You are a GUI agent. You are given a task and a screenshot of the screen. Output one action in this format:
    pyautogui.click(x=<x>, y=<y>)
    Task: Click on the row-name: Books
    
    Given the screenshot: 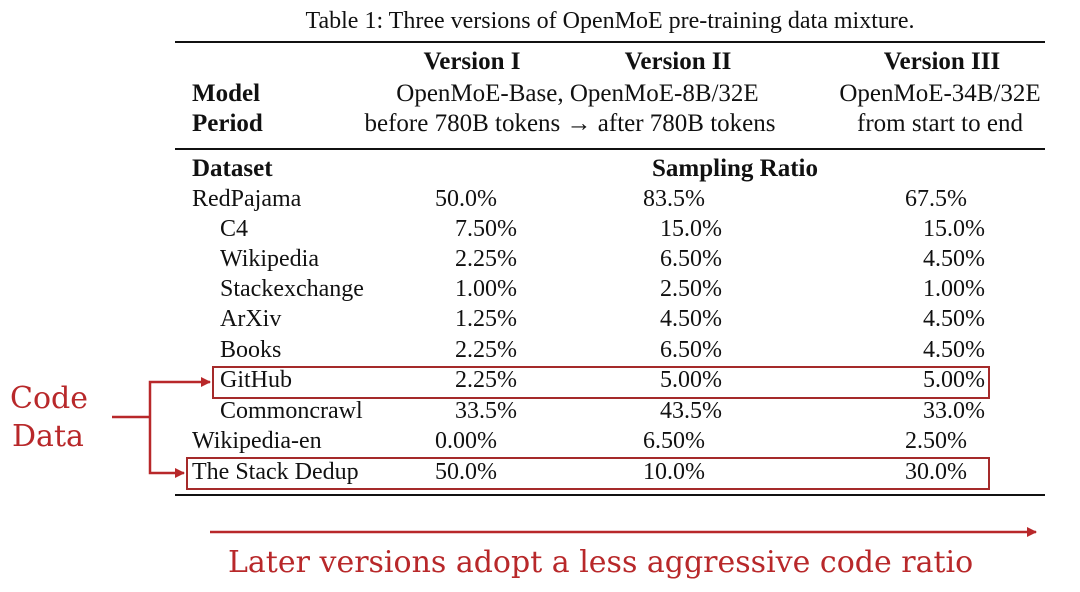 What is the action you would take?
    pyautogui.click(x=251, y=350)
    